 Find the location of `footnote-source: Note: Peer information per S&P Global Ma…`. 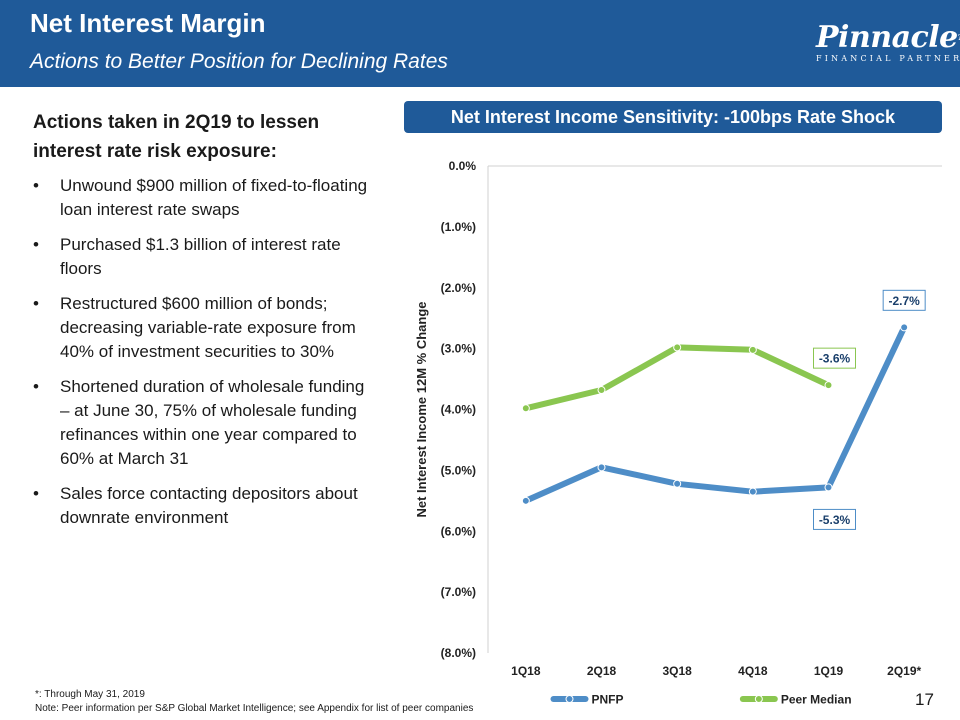

footnote-source: Note: Peer information per S&P Global Ma… is located at coordinates (254, 708).